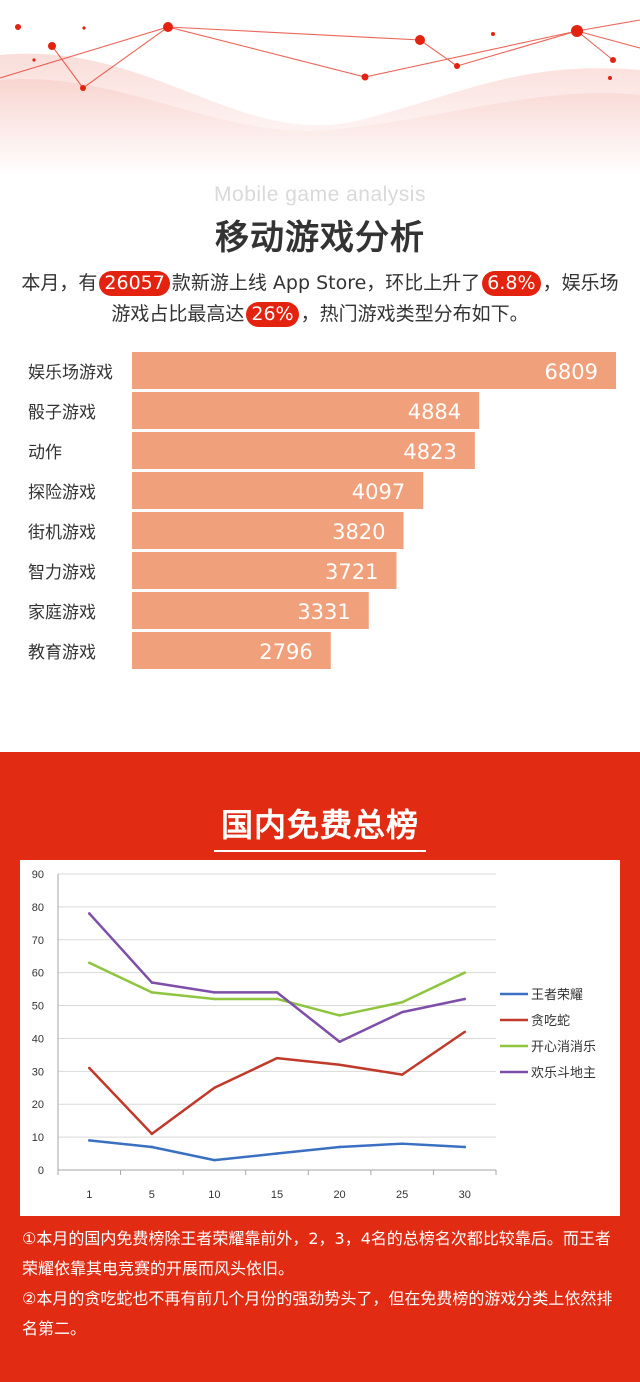  I want to click on casino-share-badge: 26%, so click(272, 314).